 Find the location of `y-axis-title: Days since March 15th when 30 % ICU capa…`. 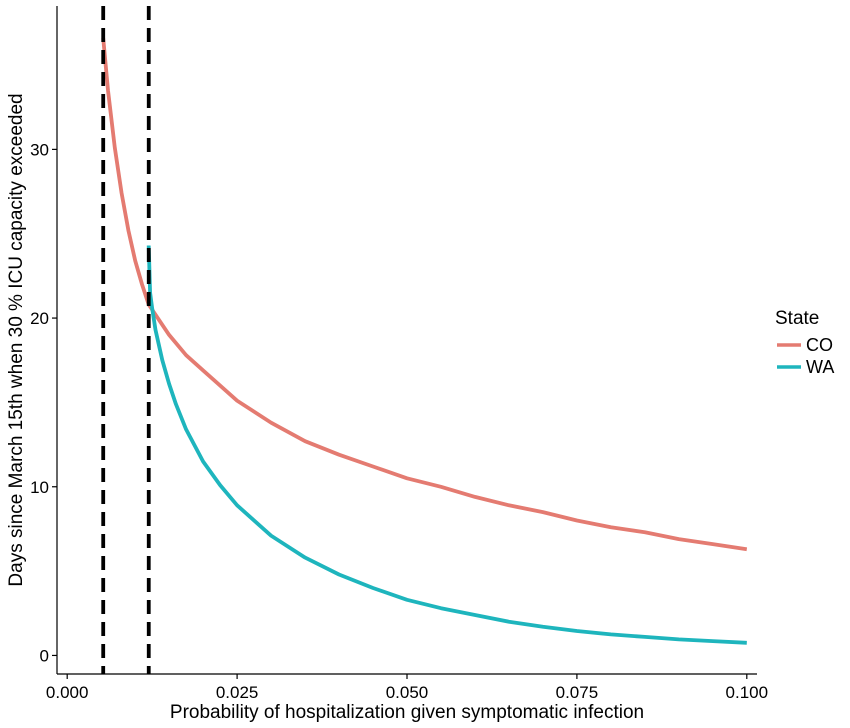

y-axis-title: Days since March 15th when 30 % ICU capa… is located at coordinates (16, 339).